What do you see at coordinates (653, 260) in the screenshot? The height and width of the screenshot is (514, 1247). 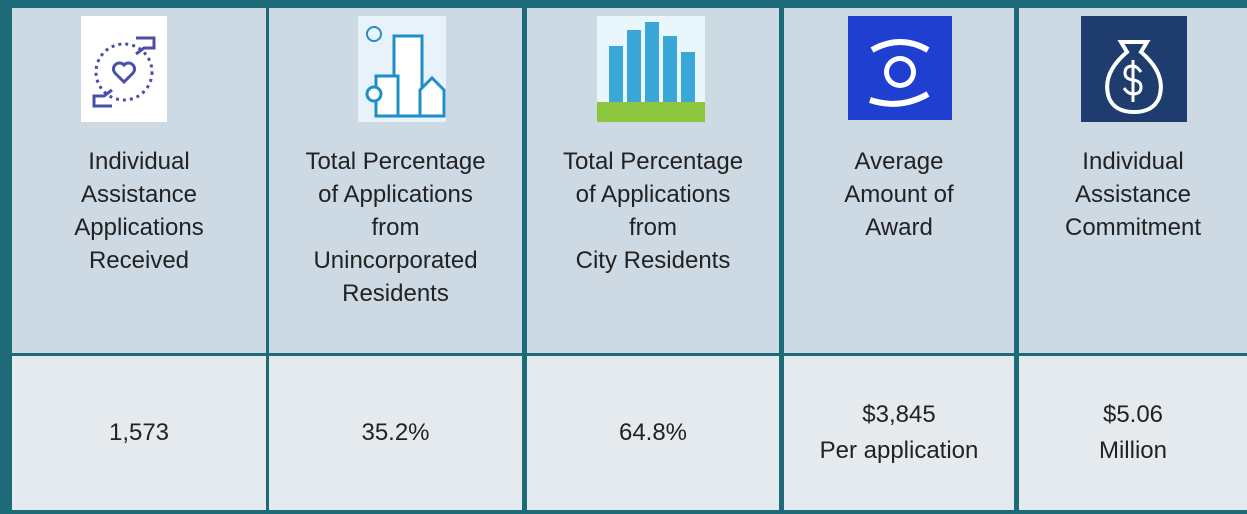 I see `text-line: City Residents` at bounding box center [653, 260].